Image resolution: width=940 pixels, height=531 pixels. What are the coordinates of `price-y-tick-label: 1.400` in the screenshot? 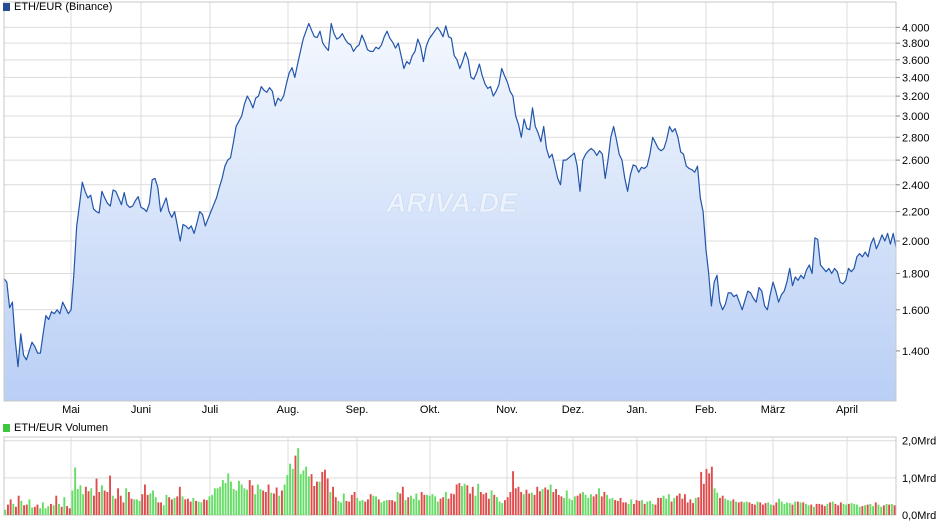 It's located at (916, 352).